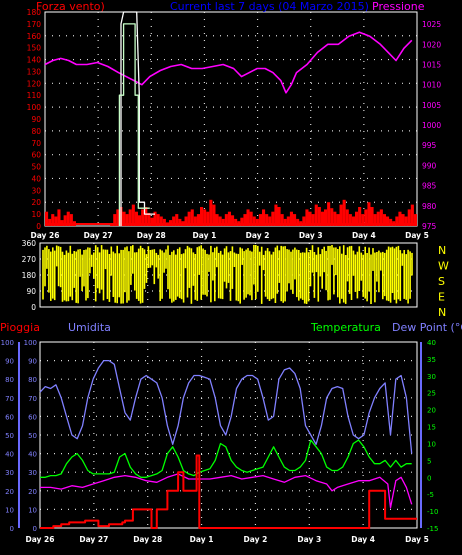 This screenshot has width=462, height=555. What do you see at coordinates (427, 327) in the screenshot?
I see `dew-point-label: Dew Point (°C)` at bounding box center [427, 327].